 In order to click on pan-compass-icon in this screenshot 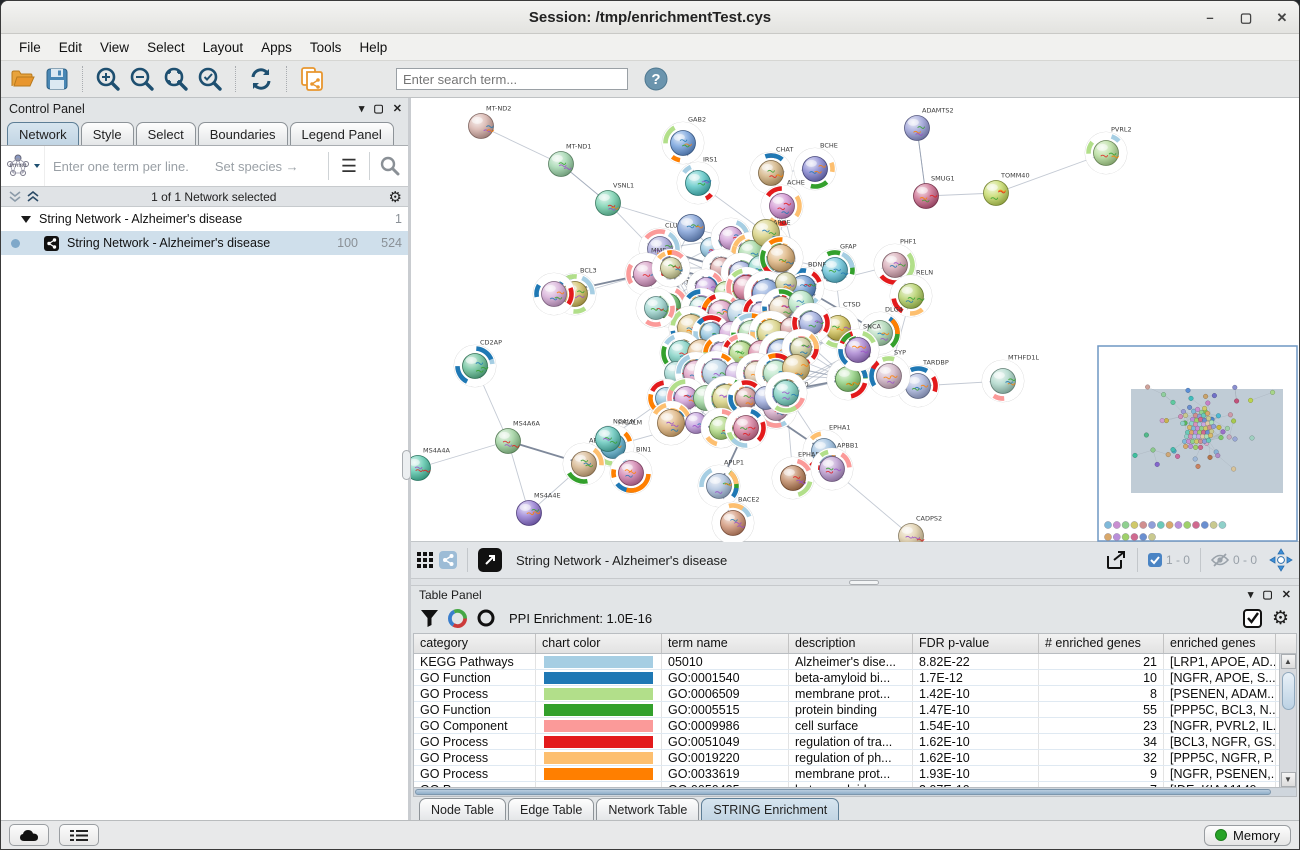, I will do `click(1281, 560)`.